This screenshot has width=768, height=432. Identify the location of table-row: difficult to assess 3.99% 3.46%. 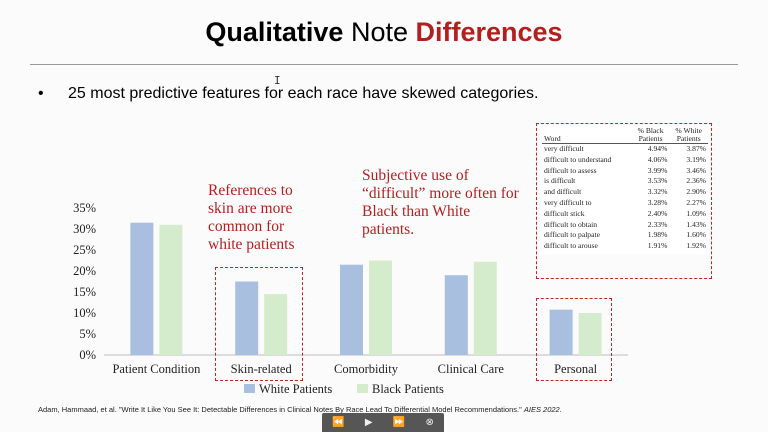
(625, 171).